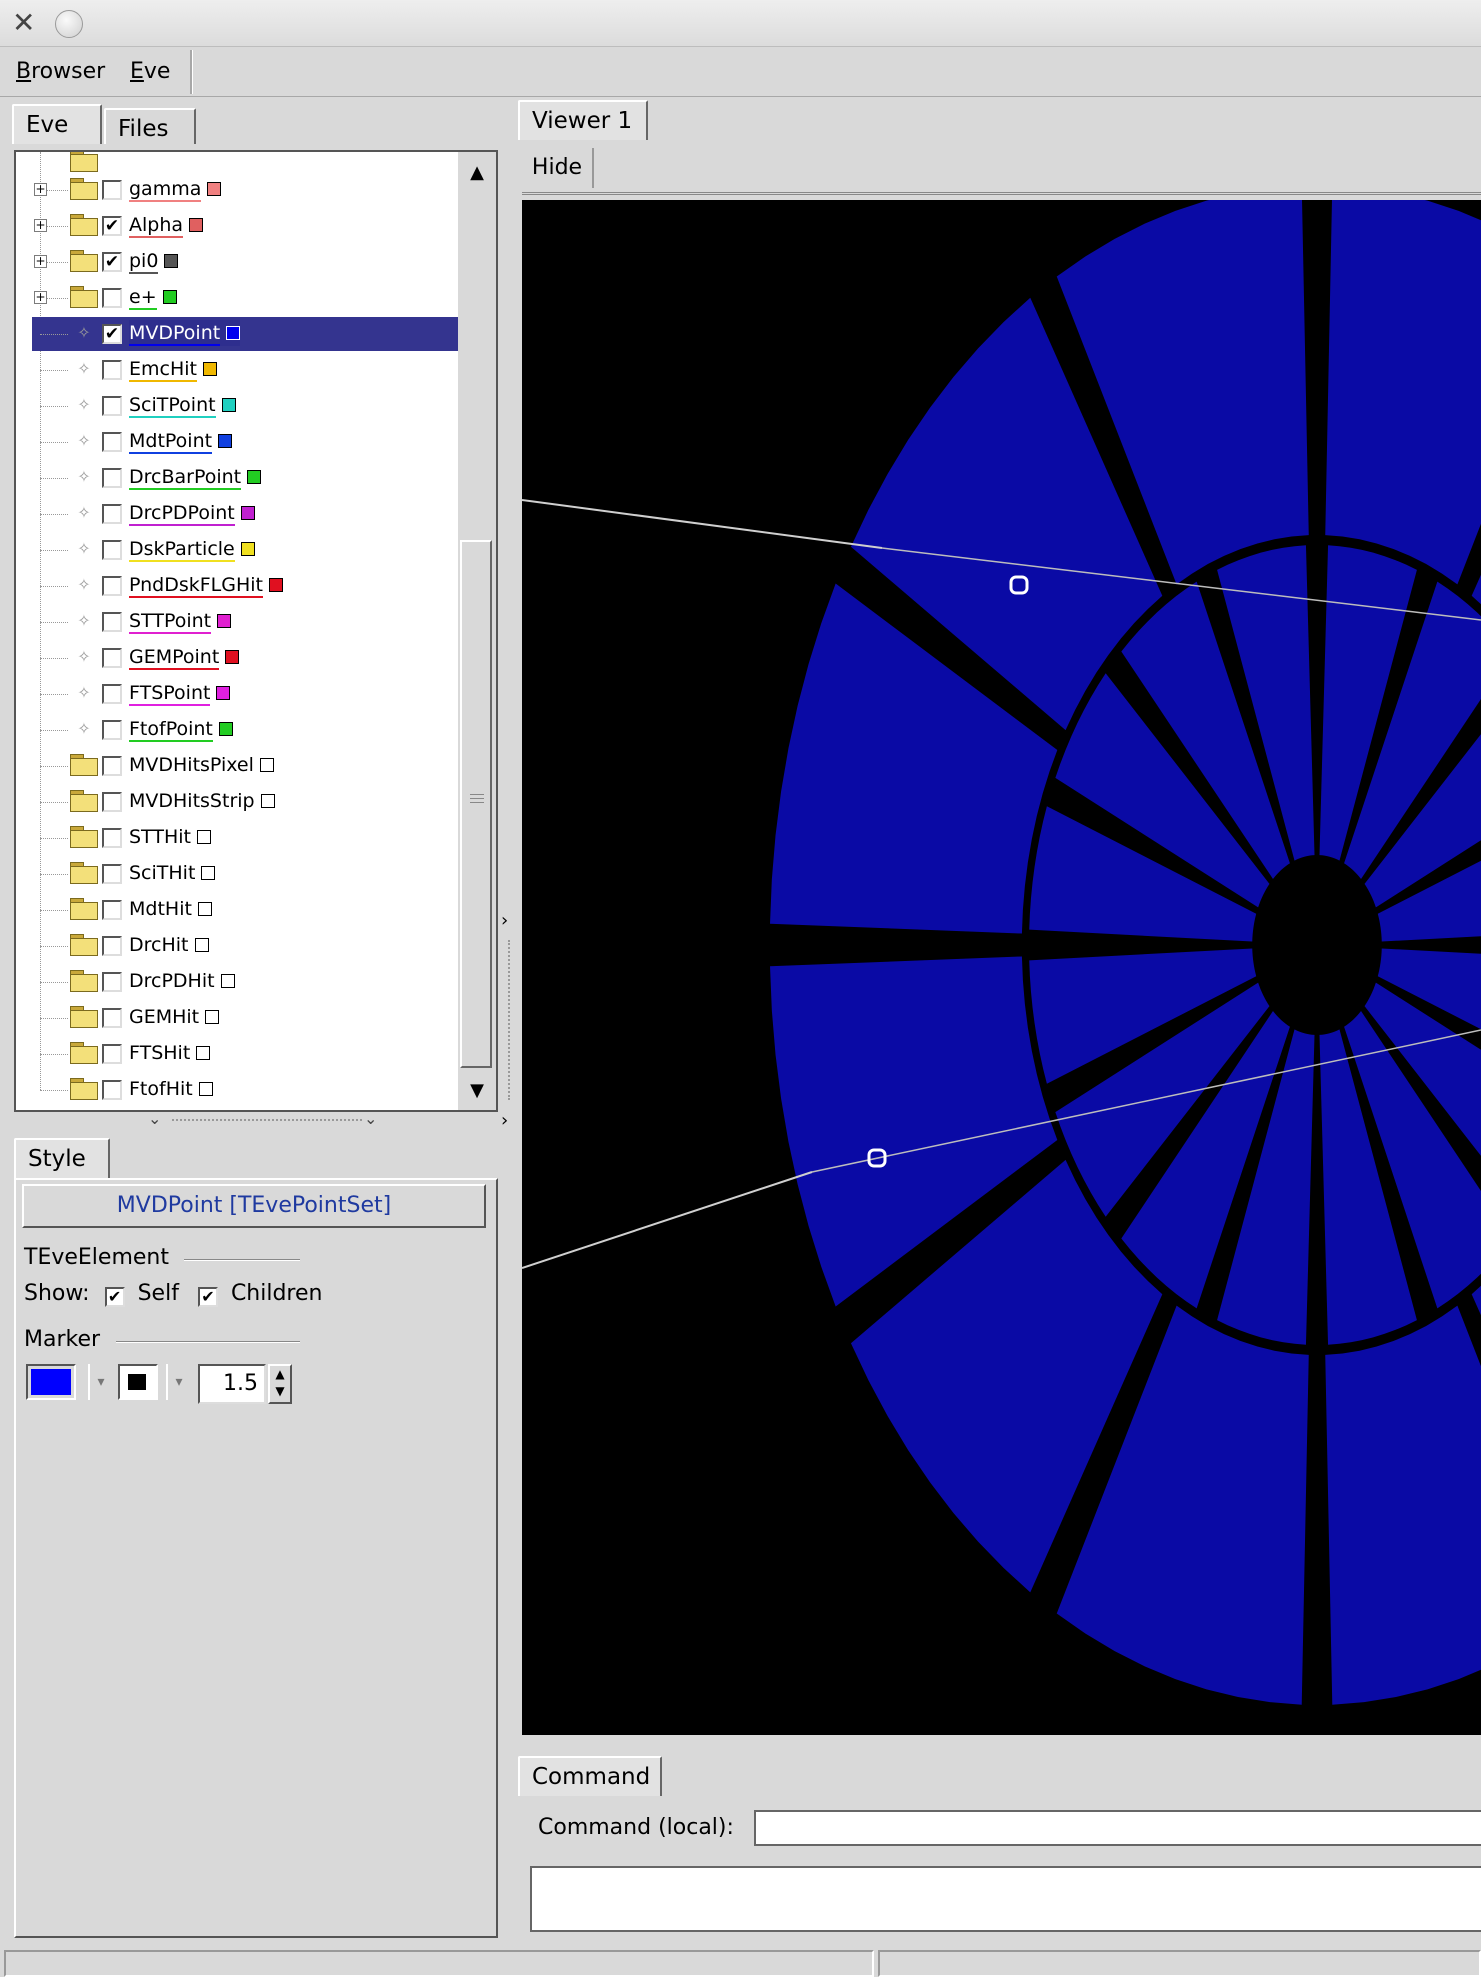 This screenshot has width=1481, height=1977. I want to click on tree-row-gemhit: GEMHit, so click(242, 1018).